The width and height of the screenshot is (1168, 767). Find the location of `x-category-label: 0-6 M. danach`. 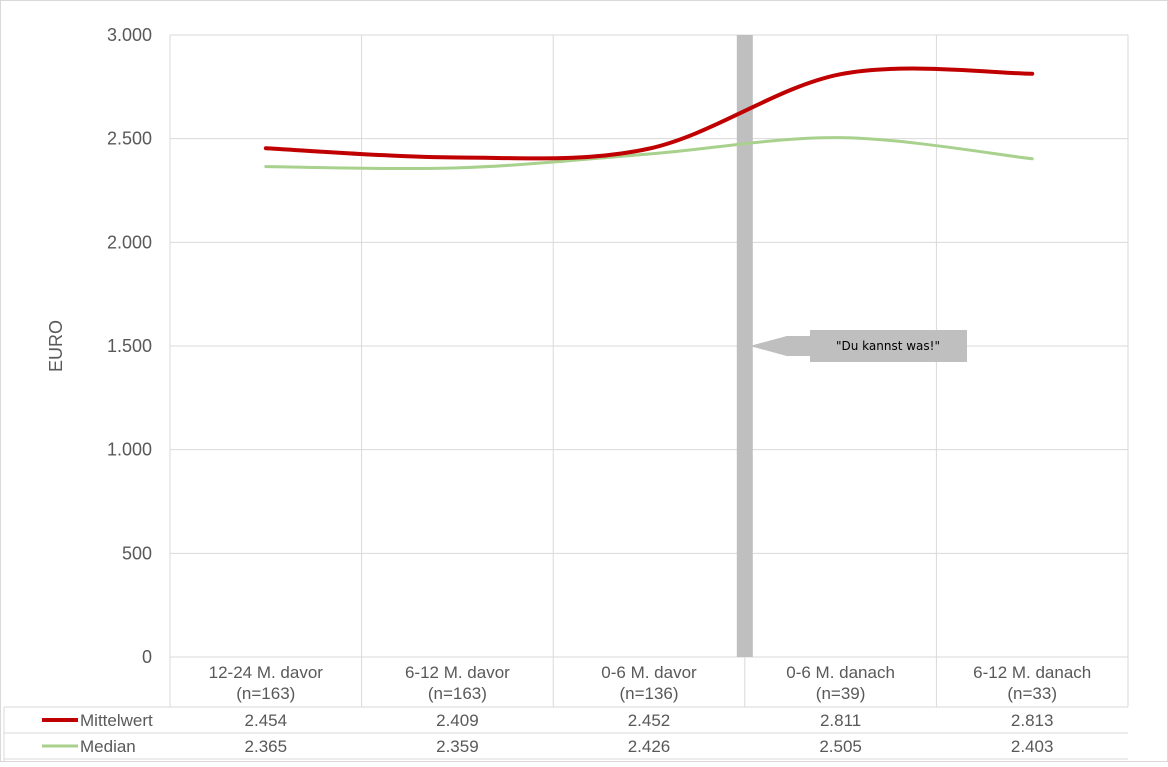

x-category-label: 0-6 M. danach is located at coordinates (840, 672).